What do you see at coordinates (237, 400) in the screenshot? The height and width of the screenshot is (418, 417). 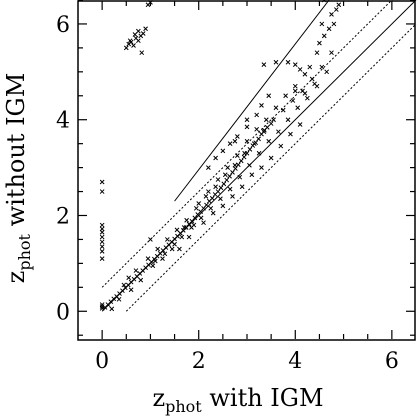 I see `x-axis-label: zphot with IGM` at bounding box center [237, 400].